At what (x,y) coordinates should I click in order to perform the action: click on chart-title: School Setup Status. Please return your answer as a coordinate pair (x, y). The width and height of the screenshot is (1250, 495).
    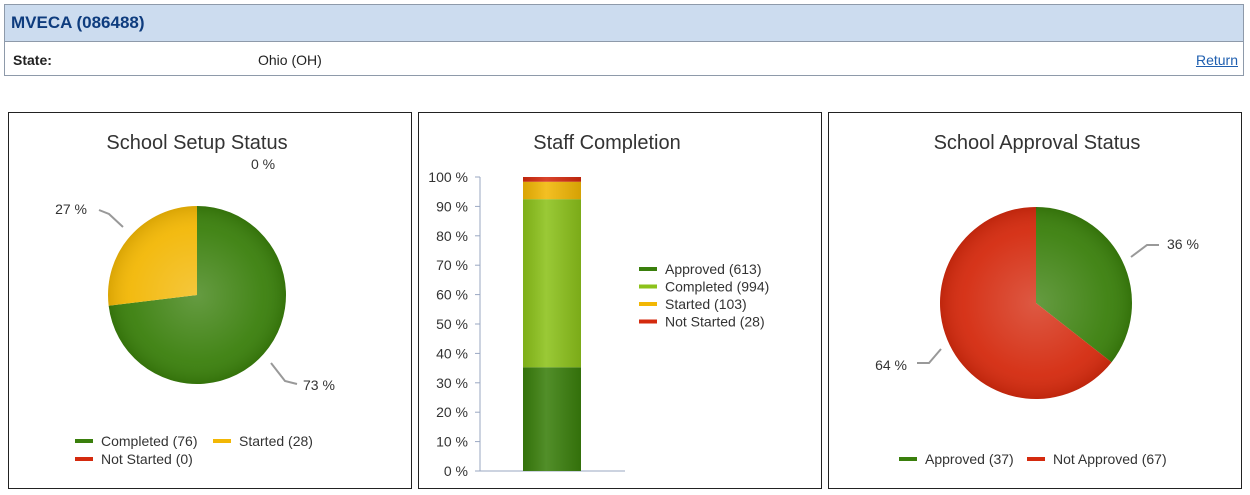
    Looking at the image, I should click on (196, 143).